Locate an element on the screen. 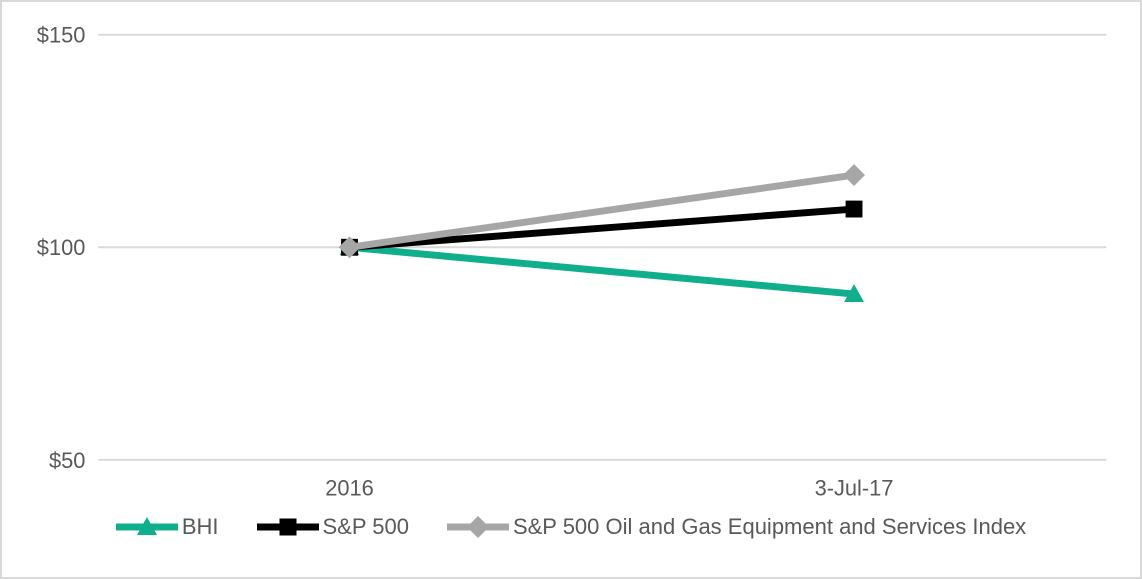  y-tick-label: $50 is located at coordinates (67, 460).